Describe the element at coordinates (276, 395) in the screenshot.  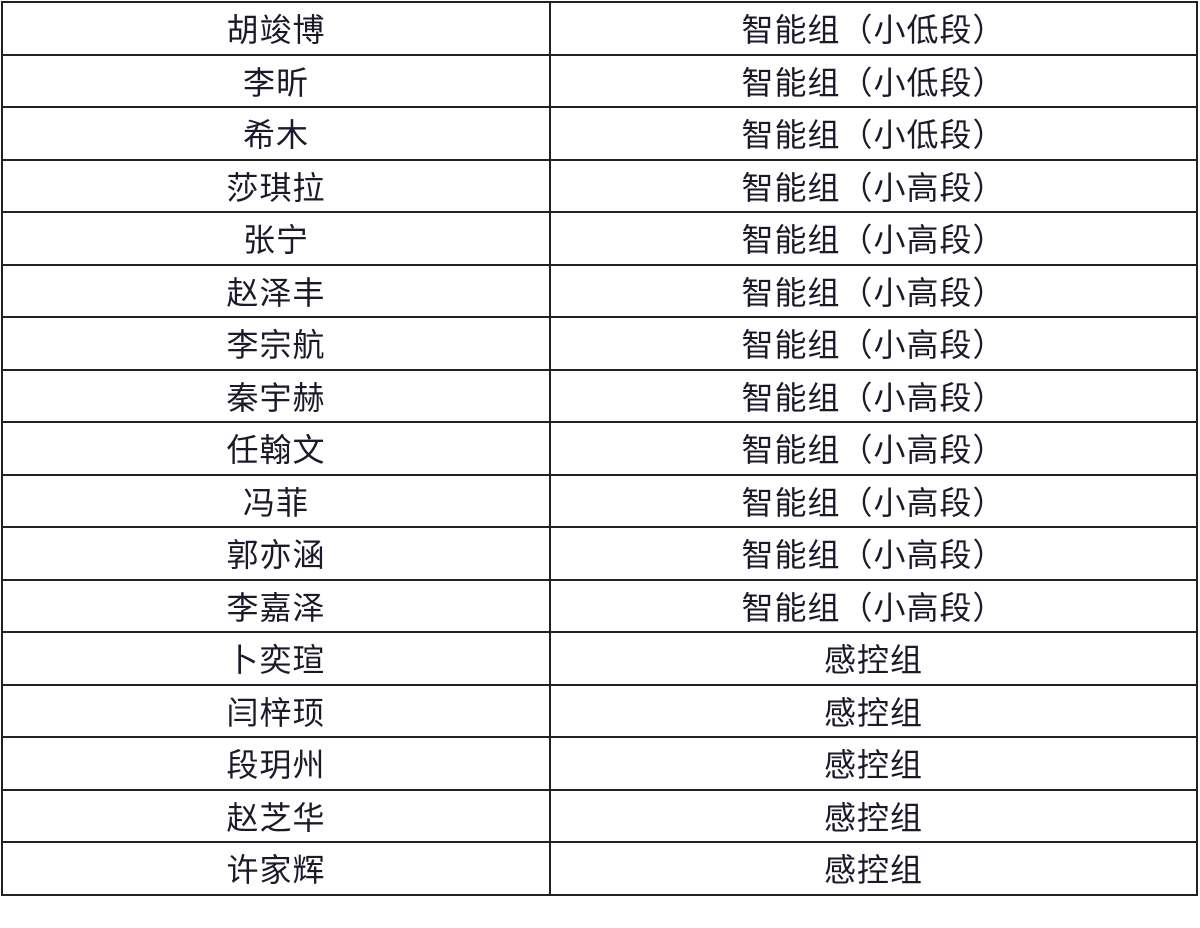
I see `name-cell: 秦宇赫` at that location.